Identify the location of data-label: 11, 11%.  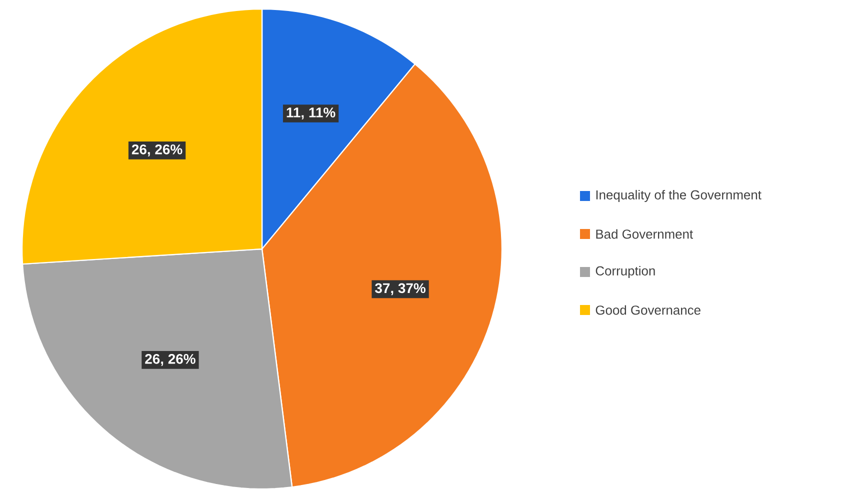
(311, 114).